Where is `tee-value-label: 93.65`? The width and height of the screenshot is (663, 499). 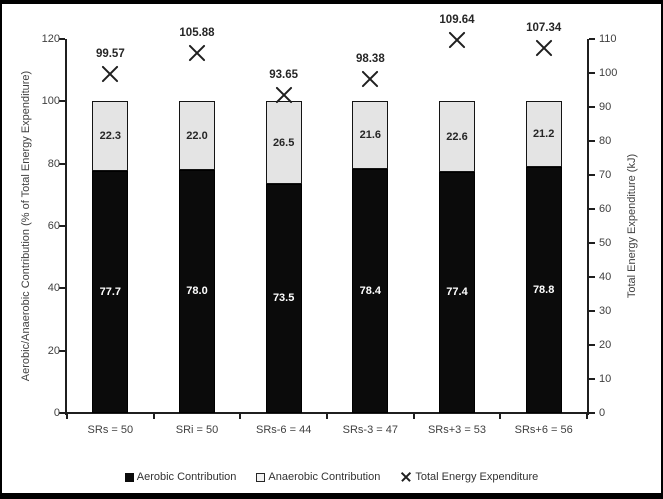
tee-value-label: 93.65 is located at coordinates (284, 74).